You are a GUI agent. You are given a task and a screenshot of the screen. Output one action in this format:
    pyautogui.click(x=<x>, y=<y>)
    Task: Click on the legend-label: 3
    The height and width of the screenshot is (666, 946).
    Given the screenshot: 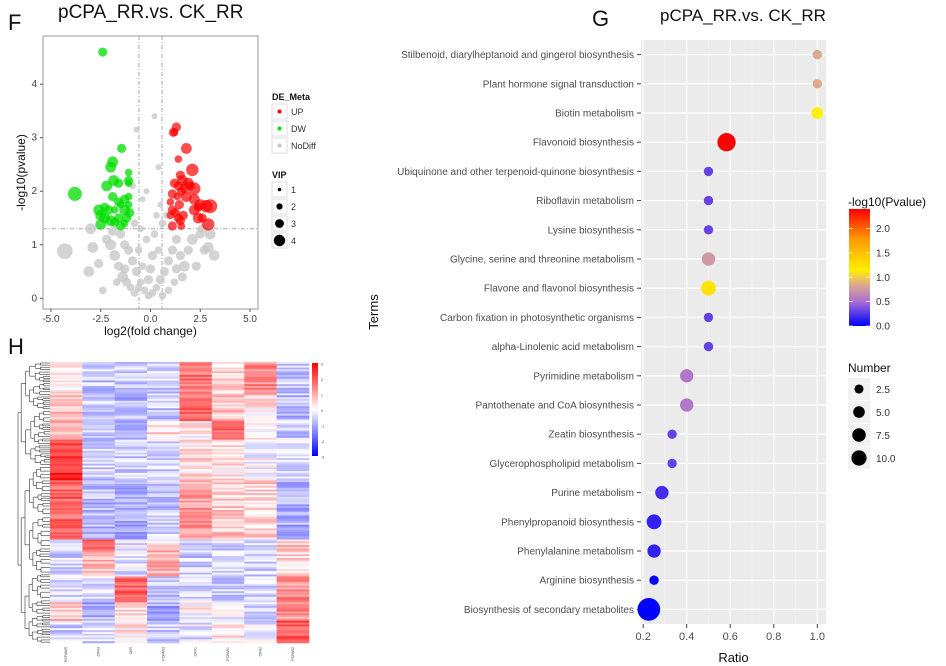 What is the action you would take?
    pyautogui.click(x=293, y=224)
    